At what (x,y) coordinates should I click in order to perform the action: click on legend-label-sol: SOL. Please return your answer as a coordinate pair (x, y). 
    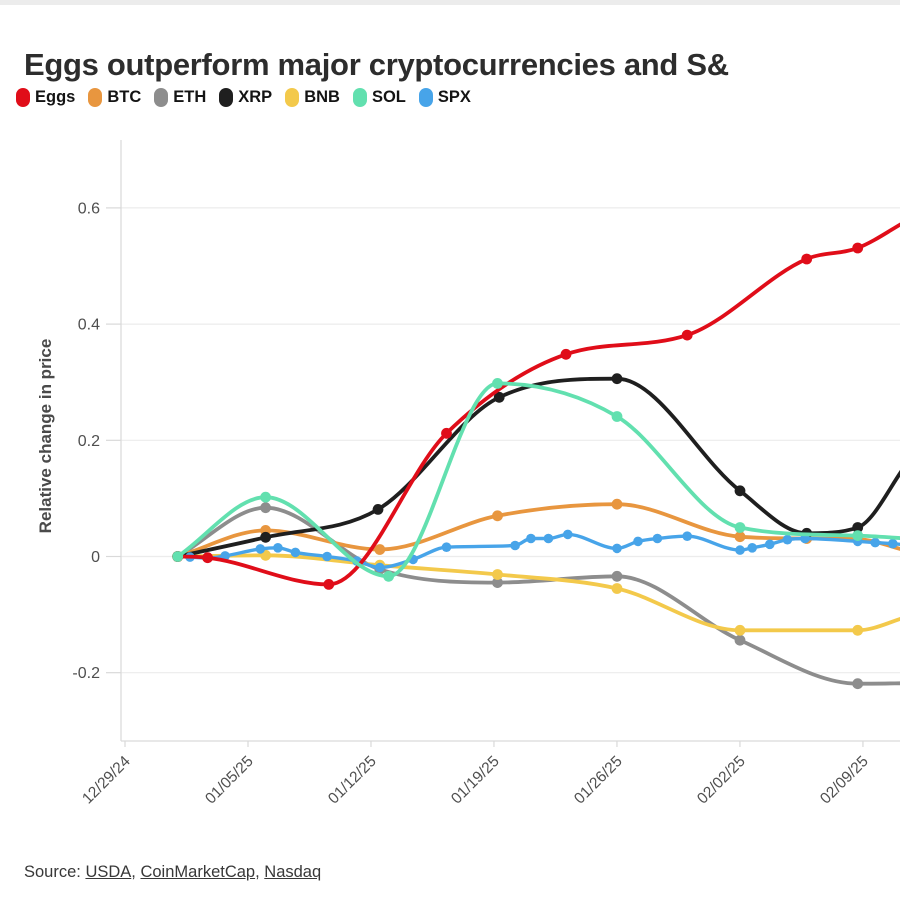
    Looking at the image, I should click on (388, 97).